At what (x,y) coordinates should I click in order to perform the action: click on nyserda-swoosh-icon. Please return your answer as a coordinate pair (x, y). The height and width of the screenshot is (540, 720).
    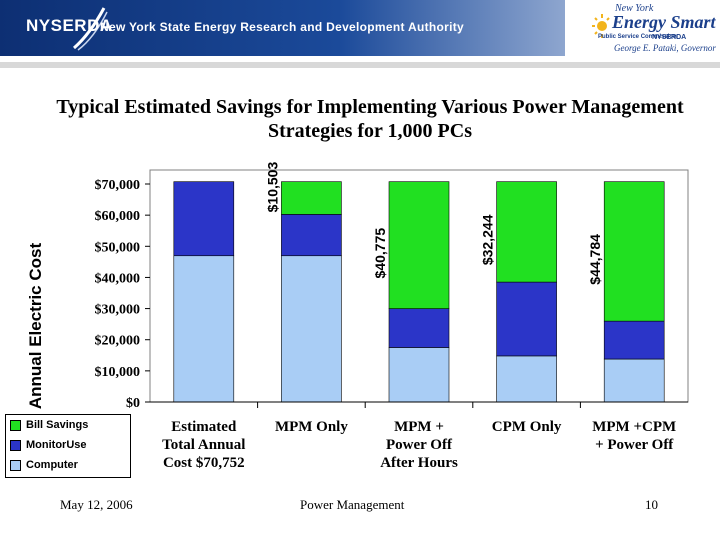
    Looking at the image, I should click on (90, 29).